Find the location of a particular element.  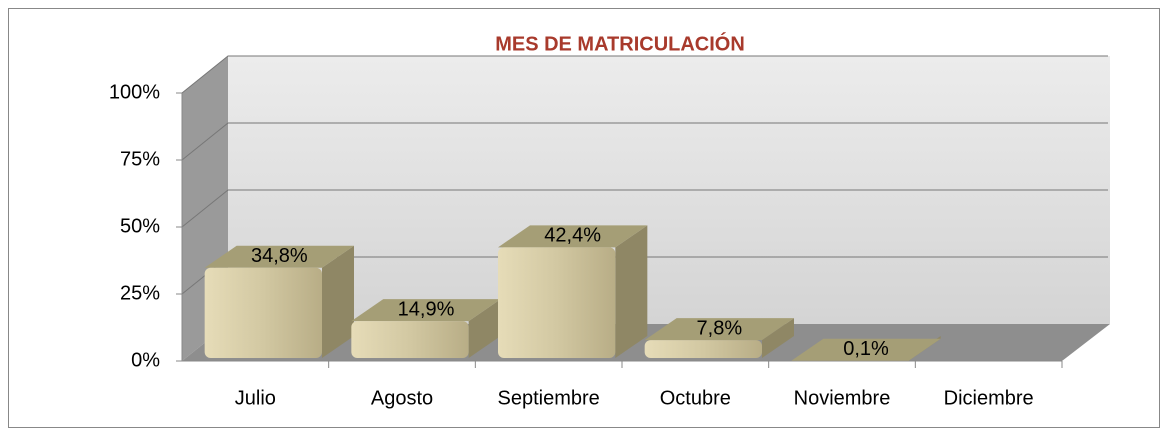

y-tick-label: 75% is located at coordinates (140, 159).